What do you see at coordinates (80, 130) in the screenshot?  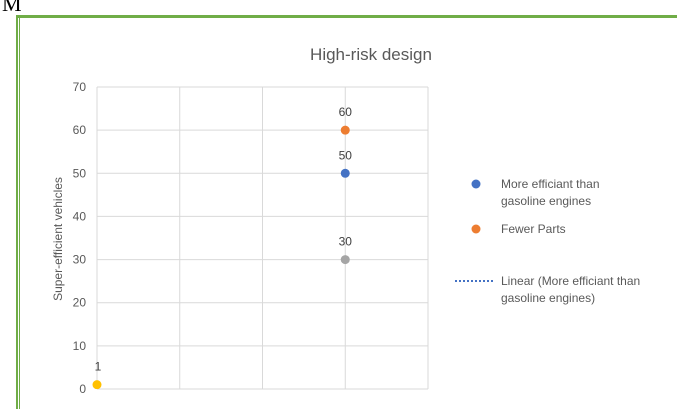 I see `y-tick-label: 60` at bounding box center [80, 130].